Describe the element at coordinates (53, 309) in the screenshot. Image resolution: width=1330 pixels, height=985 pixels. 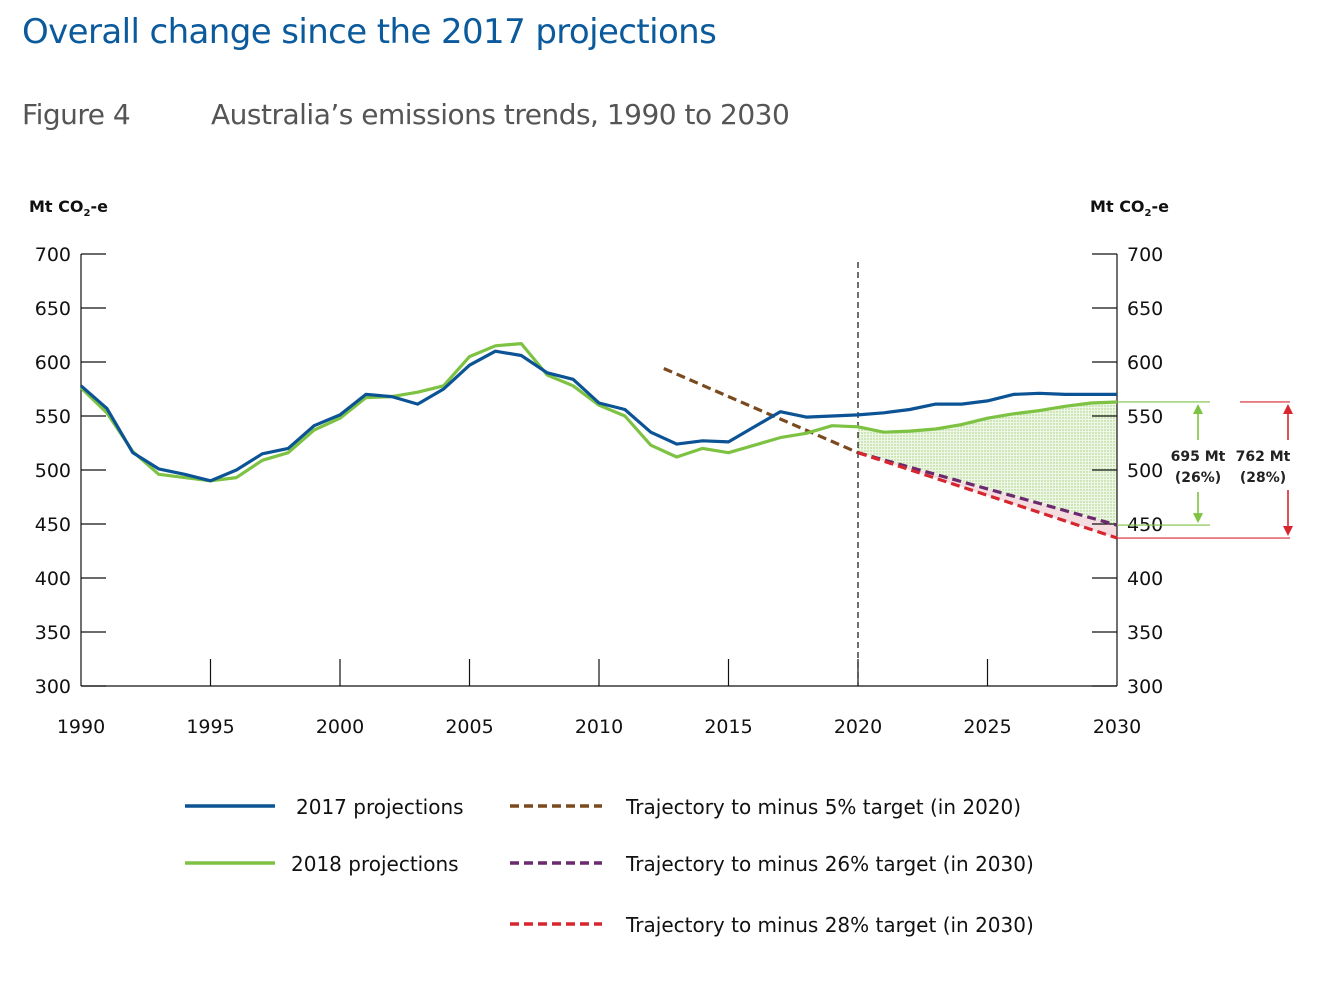
I see `y-tick-label-left: 650` at that location.